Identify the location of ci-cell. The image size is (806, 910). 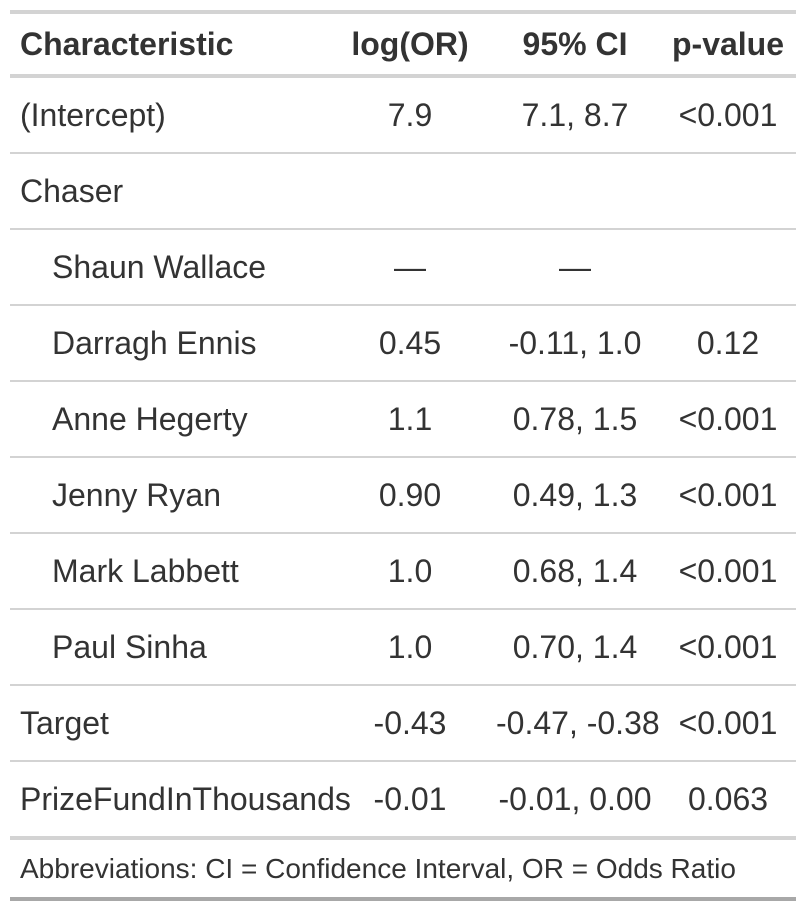
(575, 191).